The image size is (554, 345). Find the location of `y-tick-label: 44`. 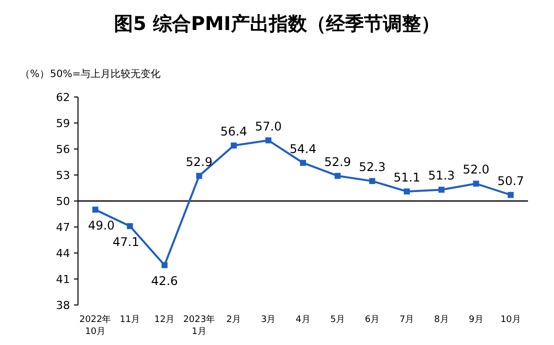

y-tick-label: 44 is located at coordinates (63, 253).